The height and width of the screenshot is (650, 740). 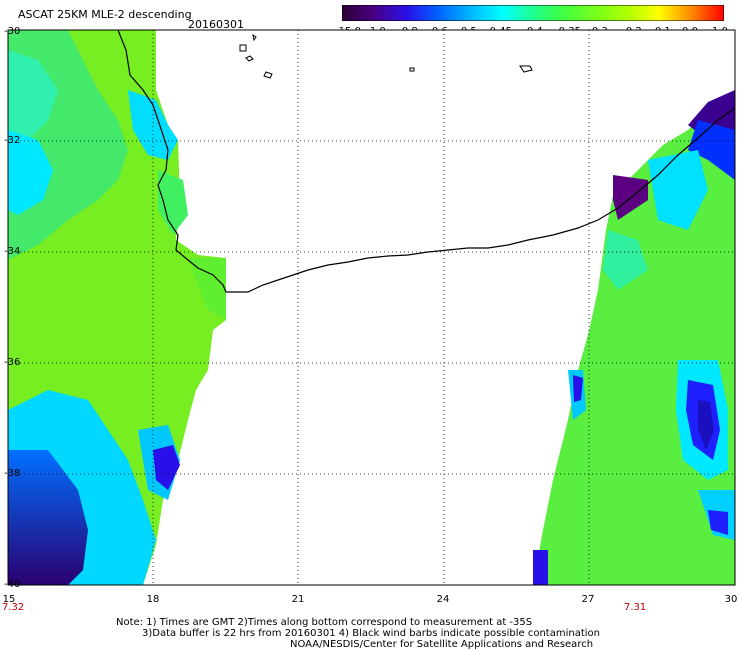 I want to click on lat-label: -36, so click(x=12, y=362).